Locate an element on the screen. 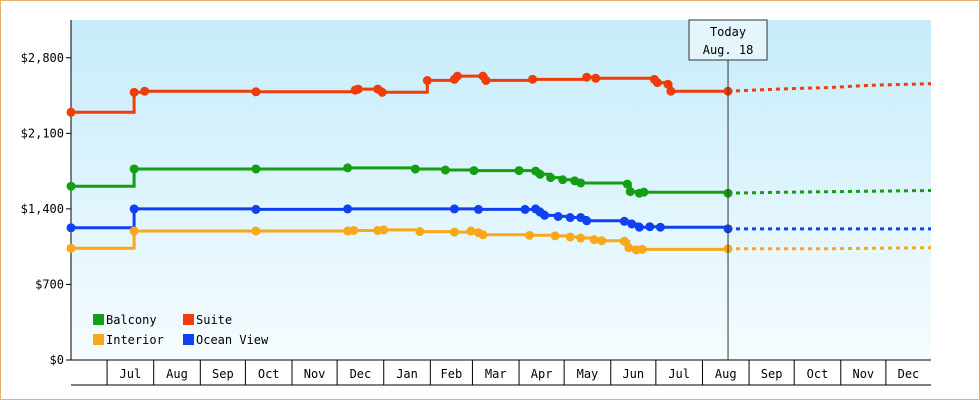 Image resolution: width=980 pixels, height=400 pixels. y-tick-label: $2,100 is located at coordinates (42, 133).